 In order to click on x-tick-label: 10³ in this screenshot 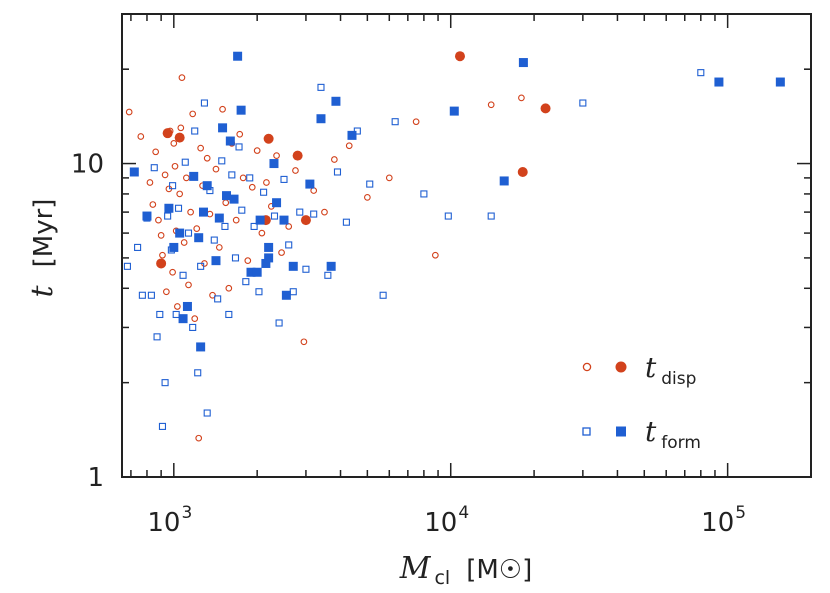, I will do `click(169, 520)`.